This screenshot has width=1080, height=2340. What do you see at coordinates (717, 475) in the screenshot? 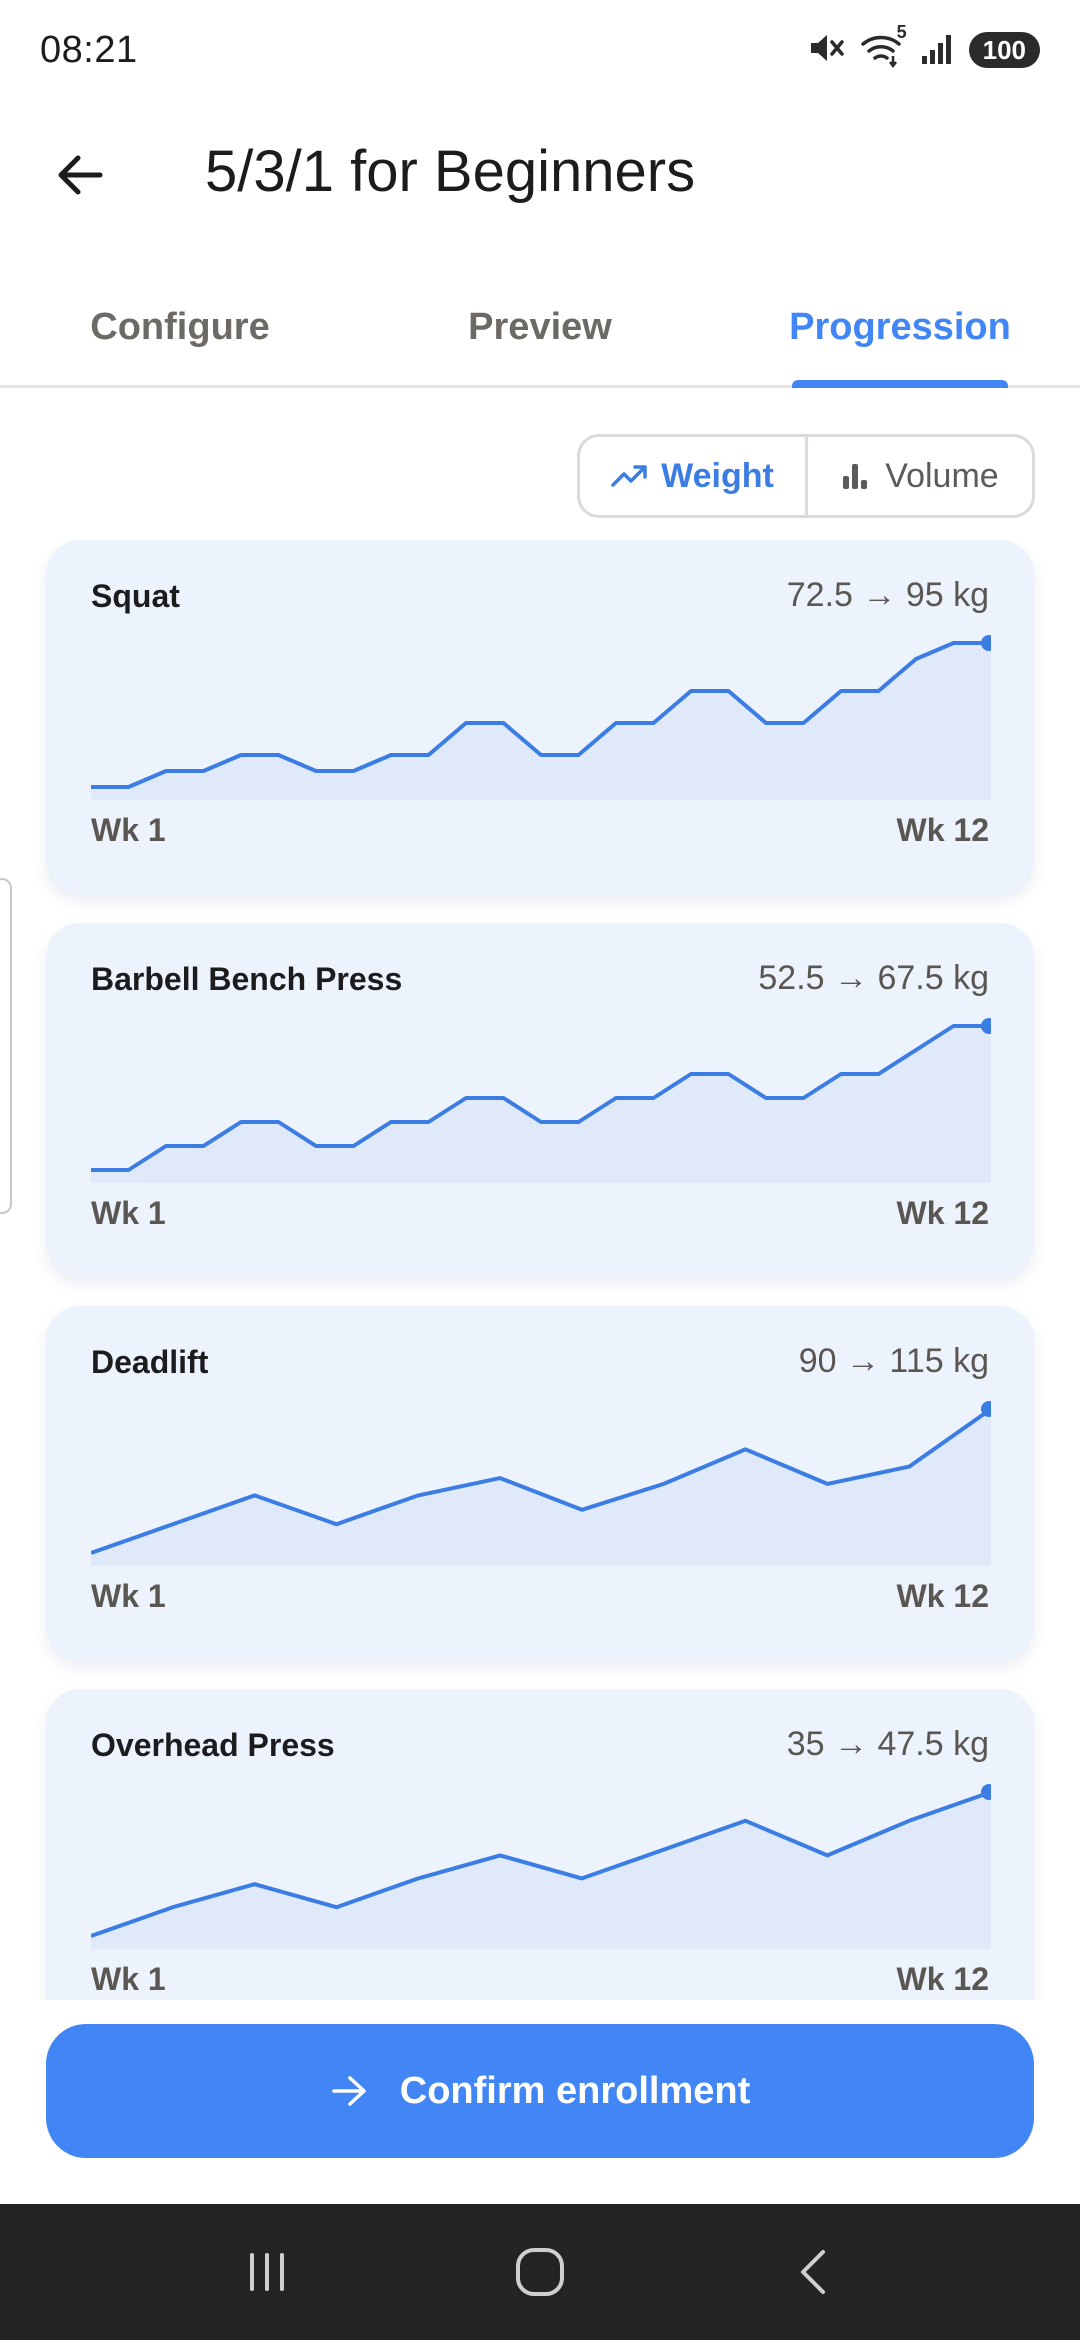
I see `toggle-weight-label: Weight` at bounding box center [717, 475].